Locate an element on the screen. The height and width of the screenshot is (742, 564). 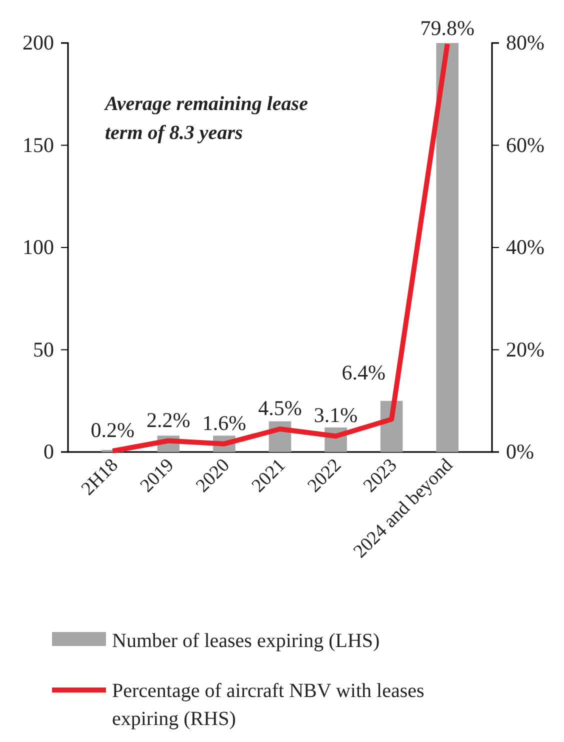
data-label: 79.8% is located at coordinates (447, 28).